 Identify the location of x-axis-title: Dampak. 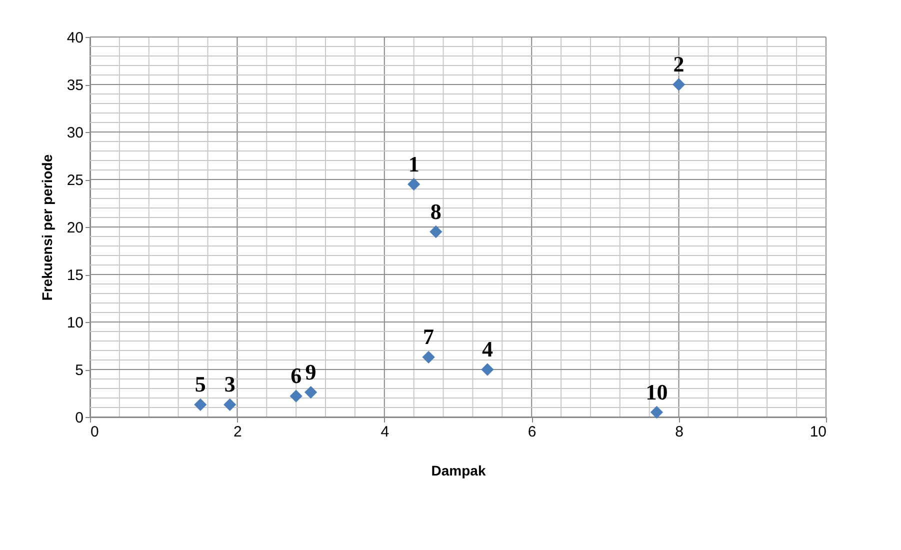
(458, 470).